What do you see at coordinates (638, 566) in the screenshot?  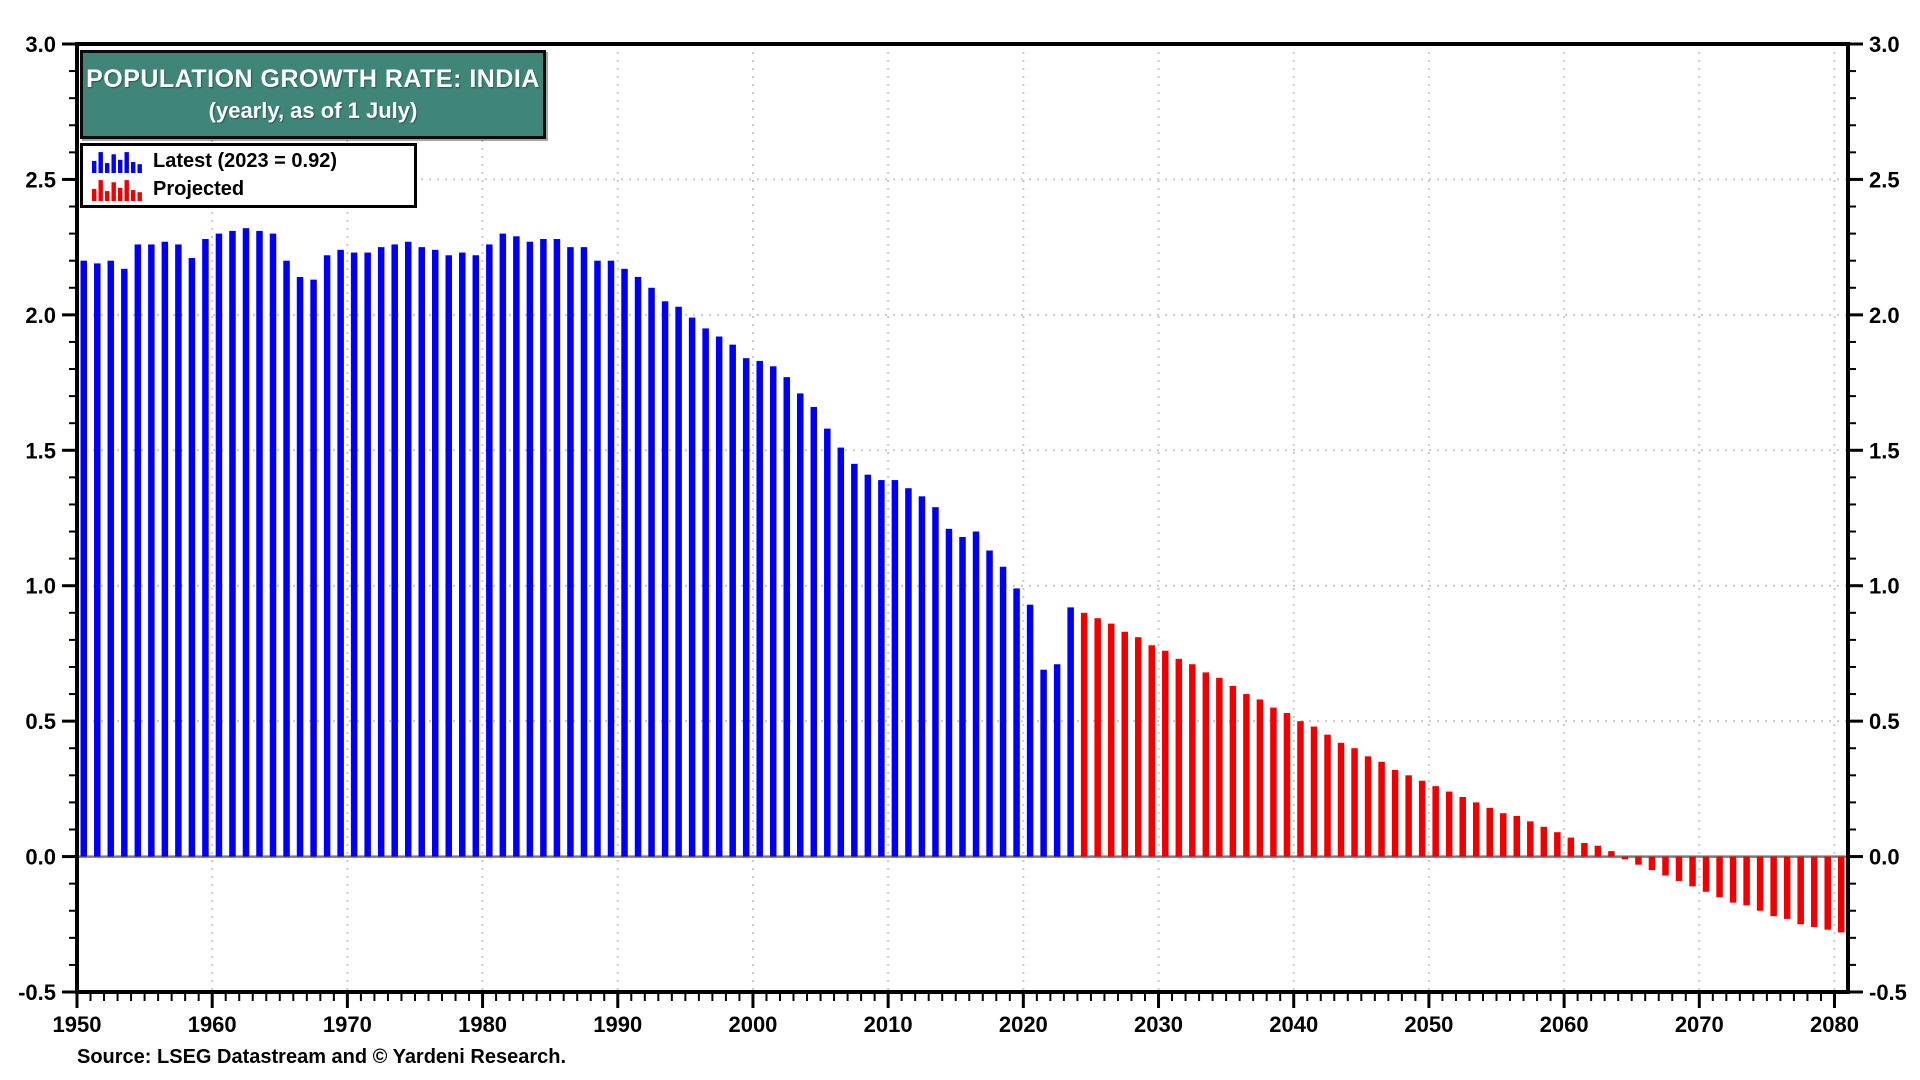 I see `bar-1991` at bounding box center [638, 566].